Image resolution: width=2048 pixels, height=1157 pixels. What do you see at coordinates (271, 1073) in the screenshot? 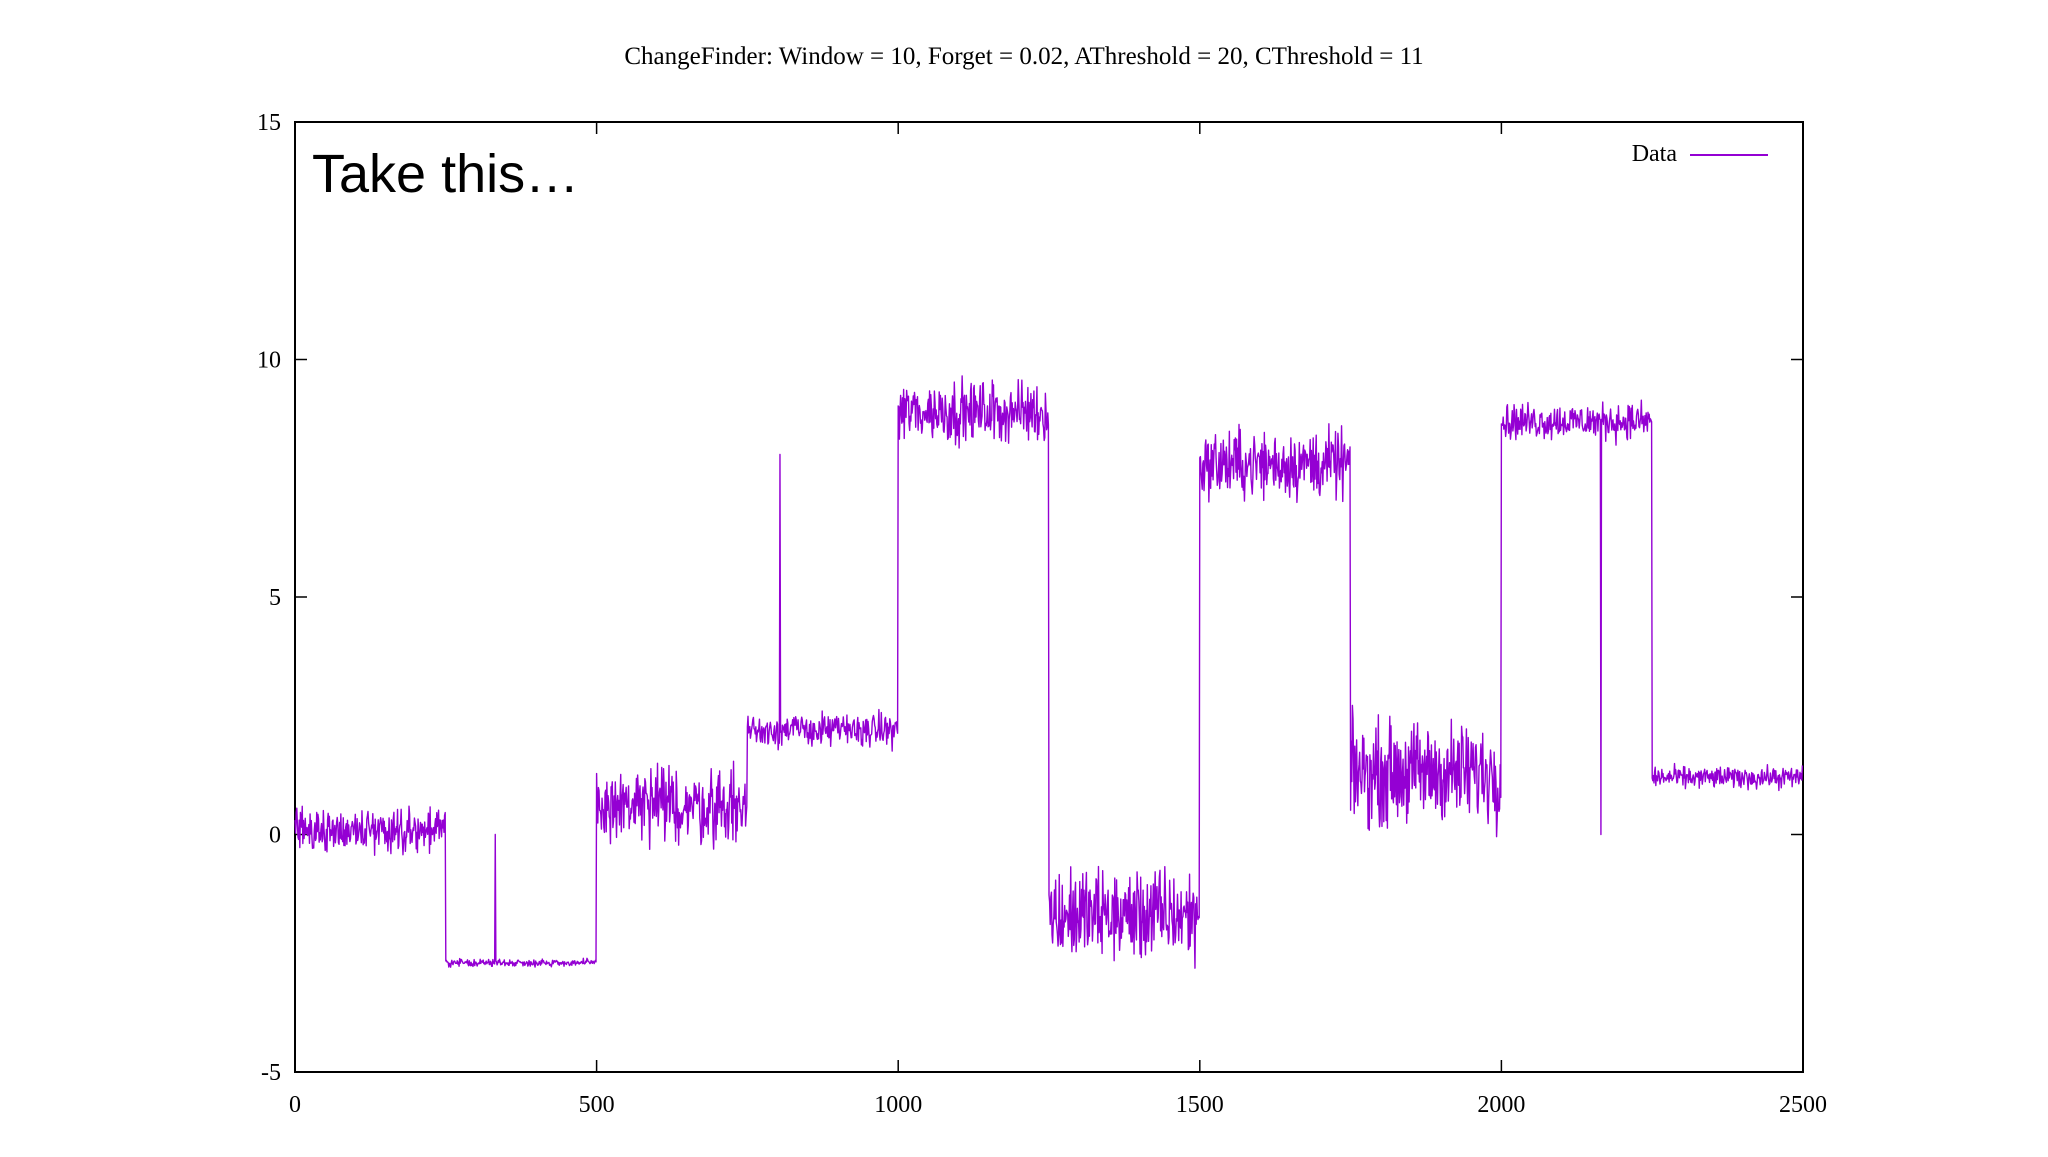
I see `y-tick-label: -5` at bounding box center [271, 1073].